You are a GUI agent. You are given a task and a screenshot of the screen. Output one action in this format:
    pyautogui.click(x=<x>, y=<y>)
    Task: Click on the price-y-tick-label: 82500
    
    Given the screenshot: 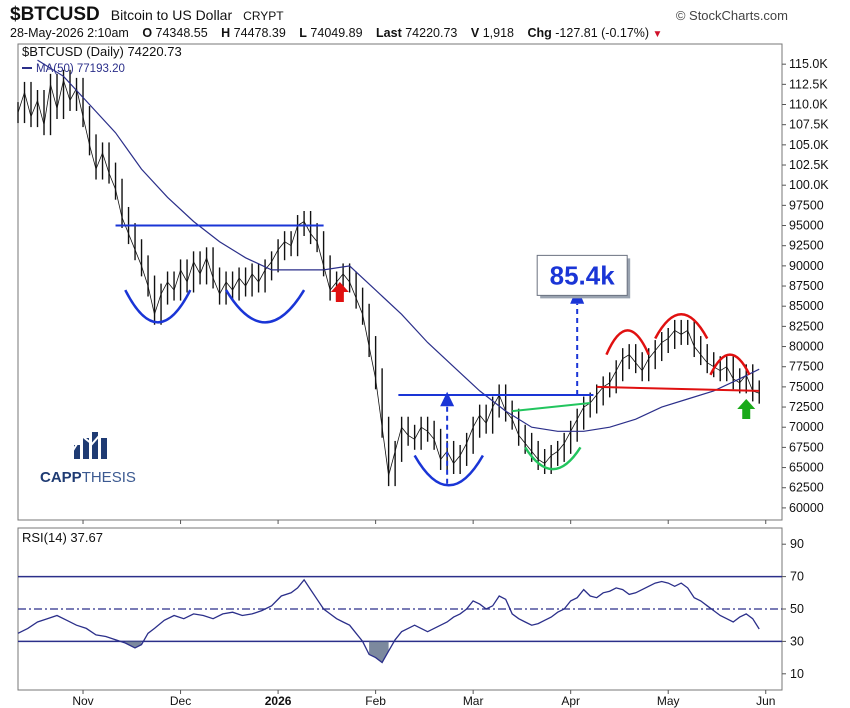 What is the action you would take?
    pyautogui.click(x=806, y=326)
    